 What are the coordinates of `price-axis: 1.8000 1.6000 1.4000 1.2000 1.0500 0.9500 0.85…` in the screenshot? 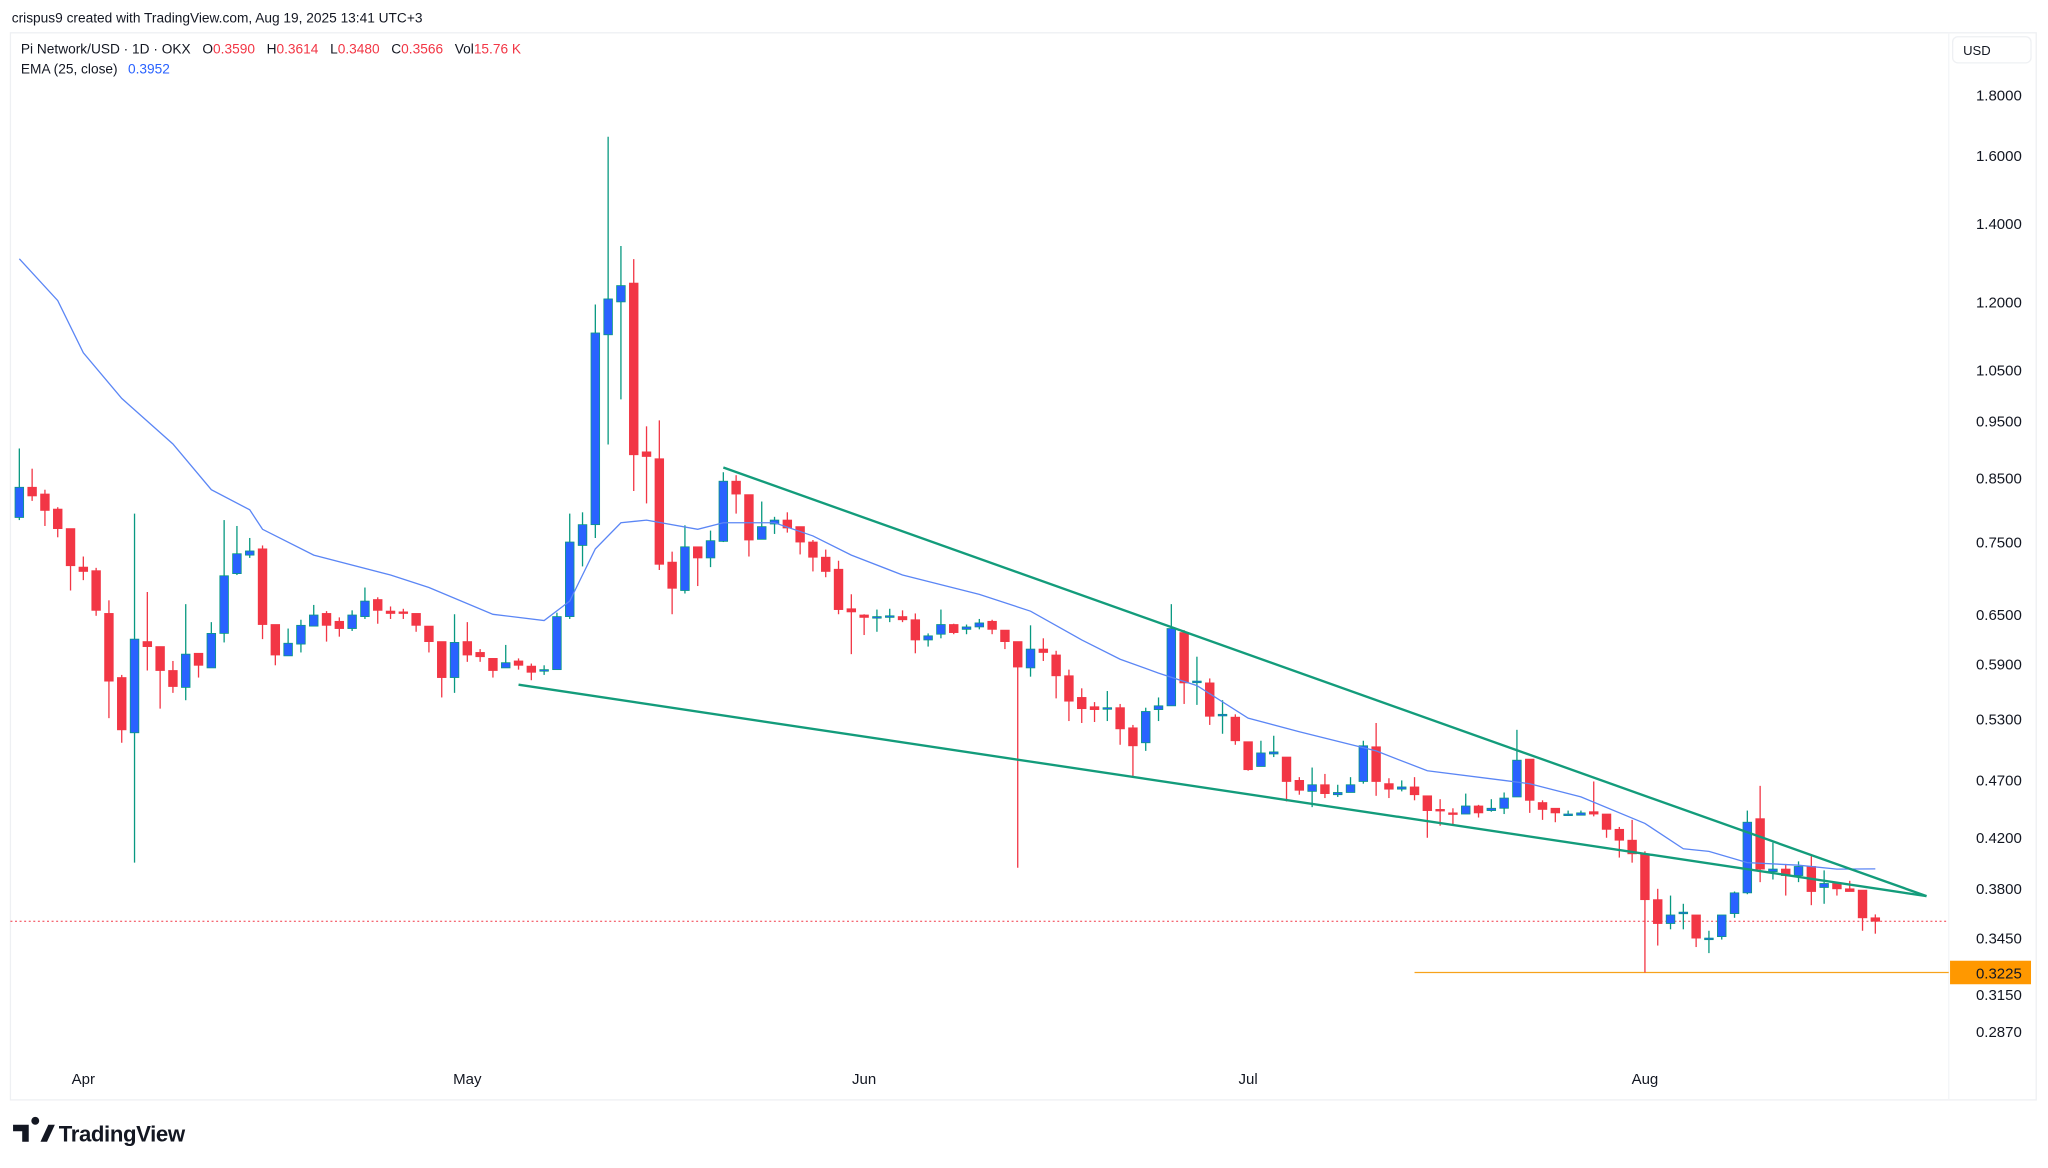 It's located at (1991, 564).